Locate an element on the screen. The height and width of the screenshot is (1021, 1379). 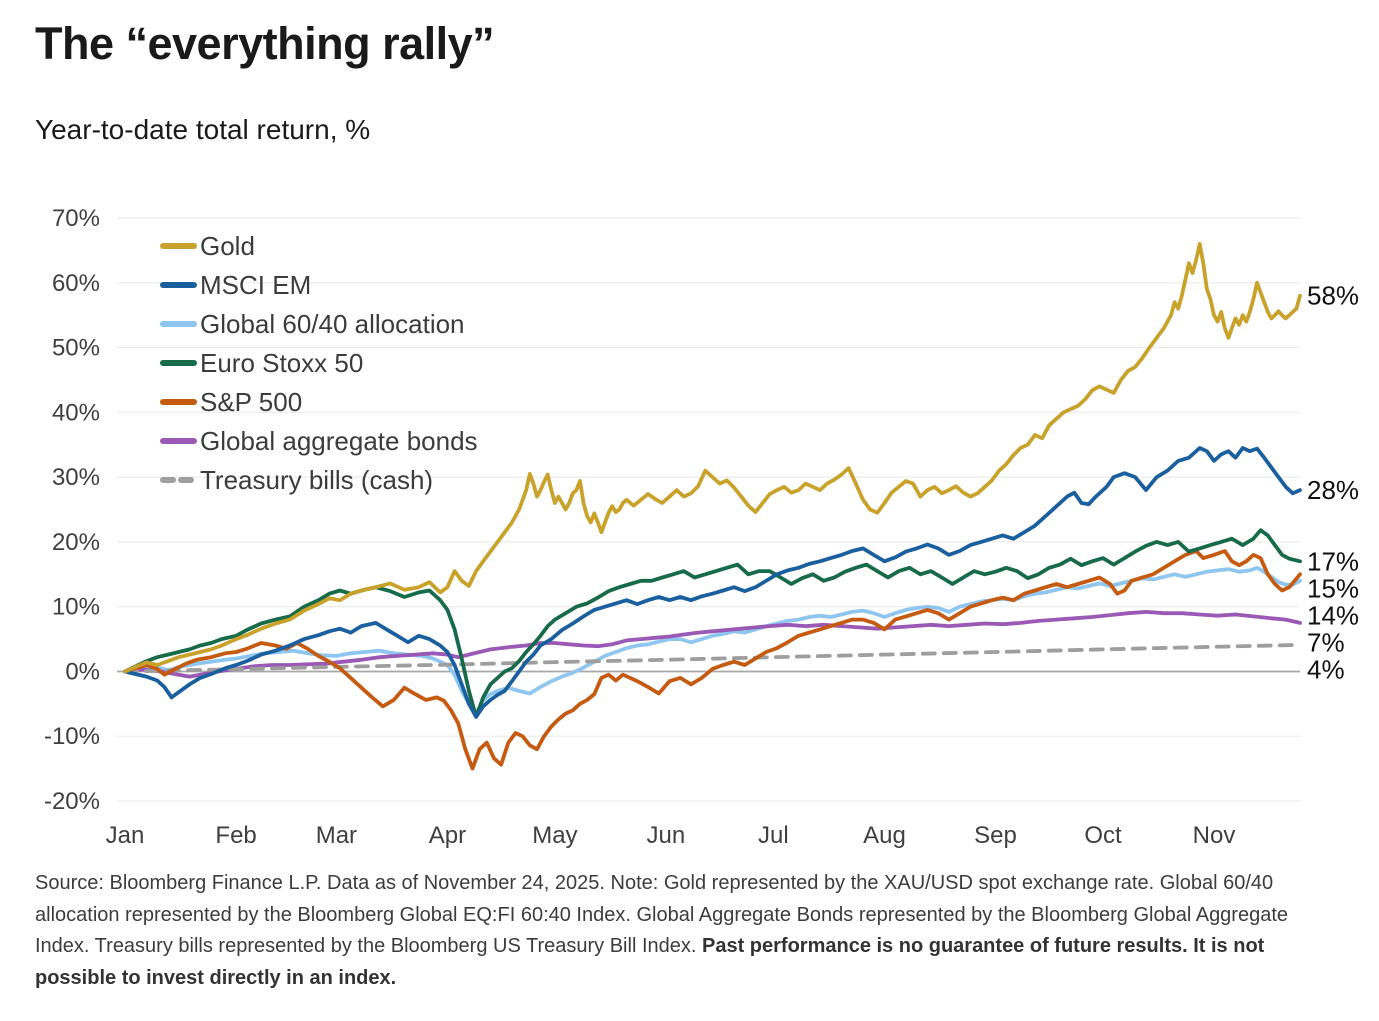
end-label-msci-em: 28% is located at coordinates (1333, 490).